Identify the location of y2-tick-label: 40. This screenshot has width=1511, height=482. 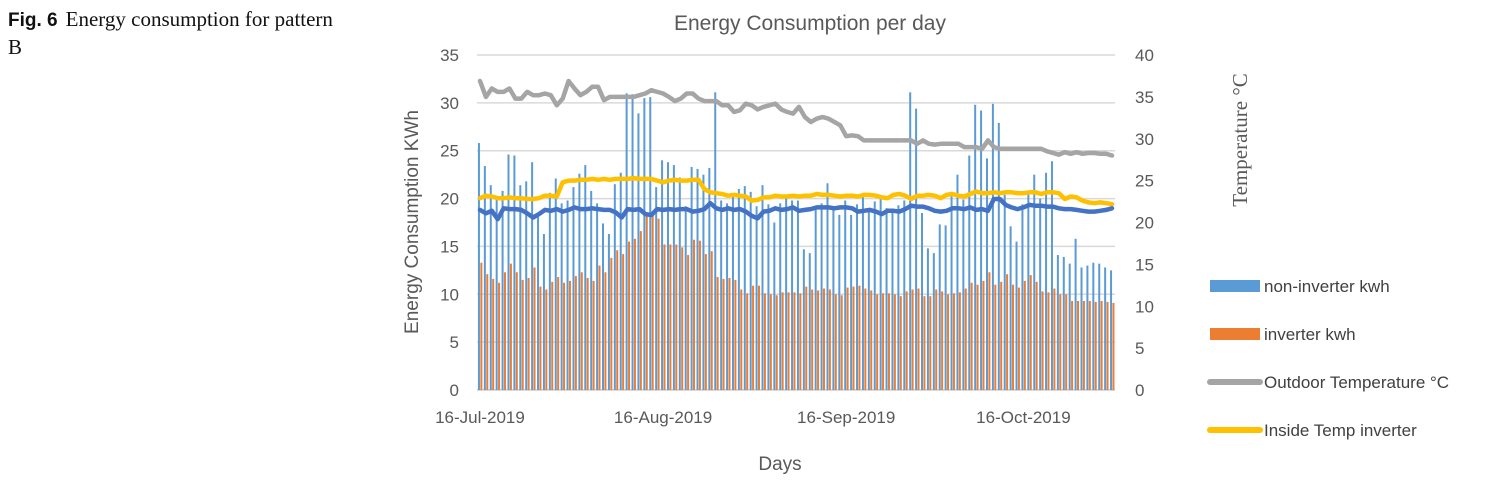
(1144, 55).